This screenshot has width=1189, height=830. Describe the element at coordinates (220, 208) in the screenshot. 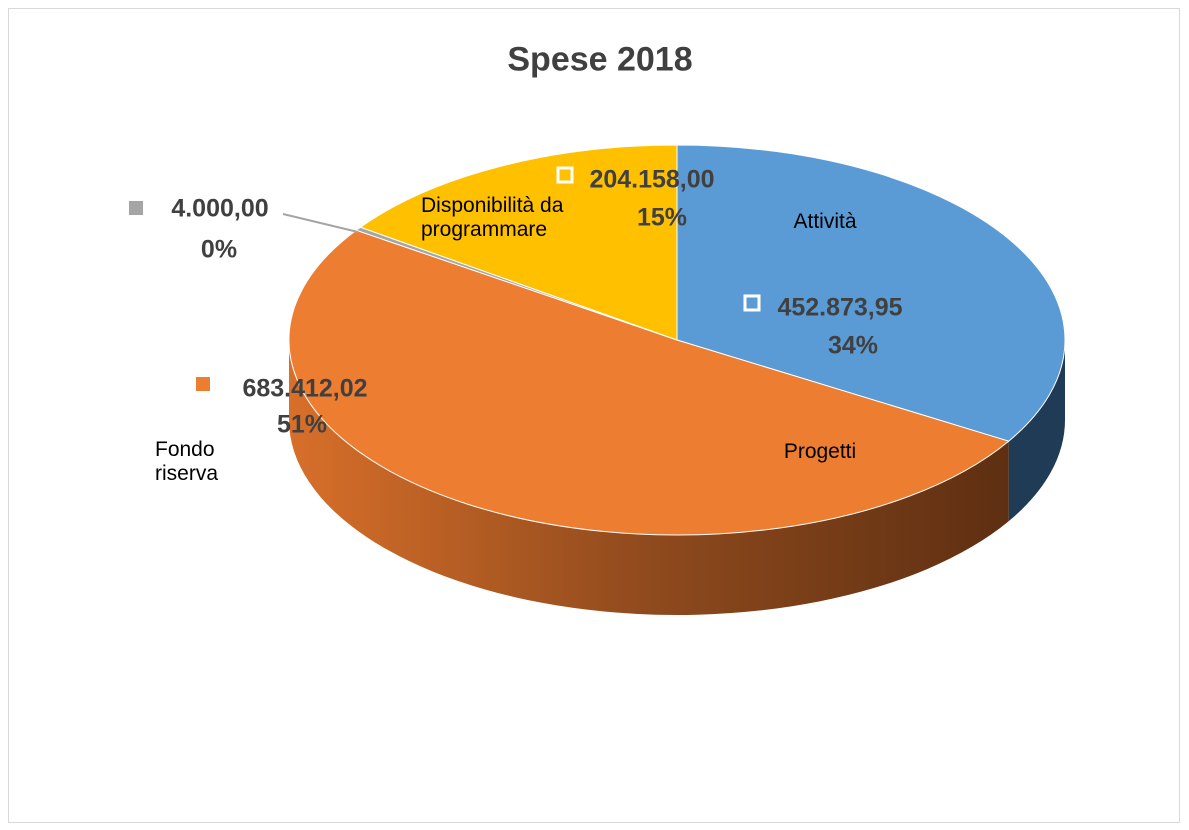

I see `value-label: 4.000,00` at that location.